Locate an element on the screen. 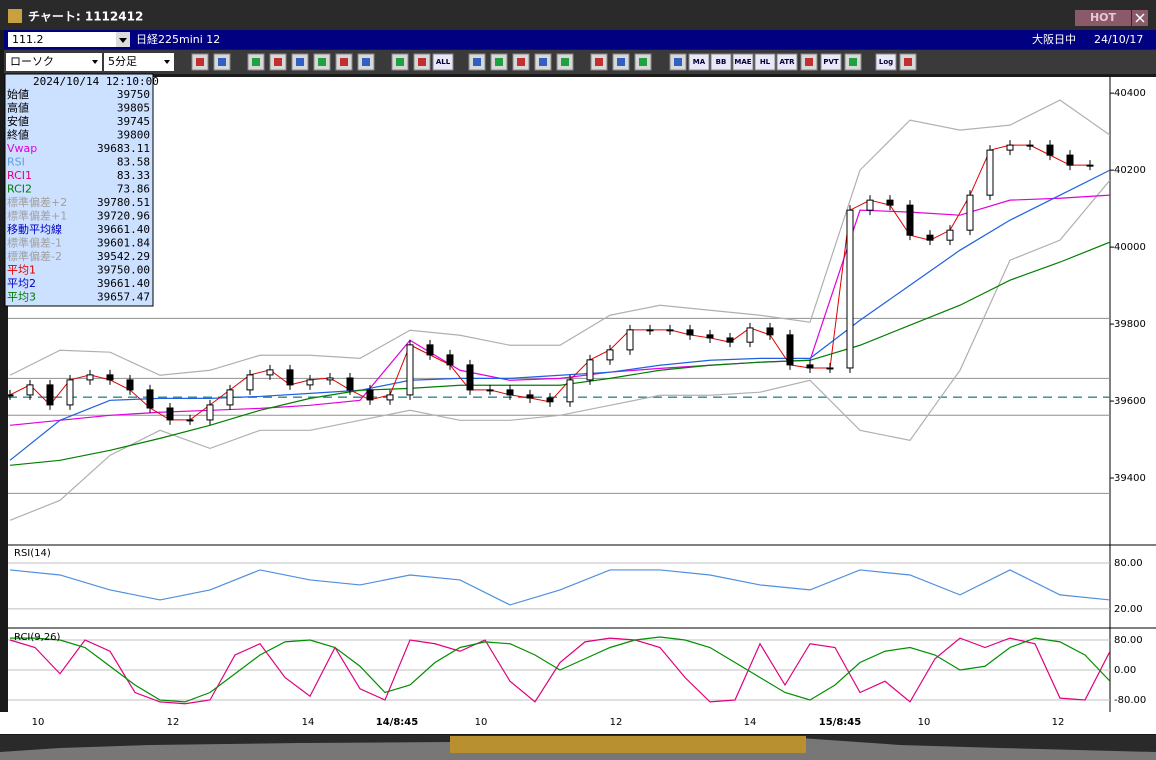  x-tick-label: 10 is located at coordinates (924, 722).